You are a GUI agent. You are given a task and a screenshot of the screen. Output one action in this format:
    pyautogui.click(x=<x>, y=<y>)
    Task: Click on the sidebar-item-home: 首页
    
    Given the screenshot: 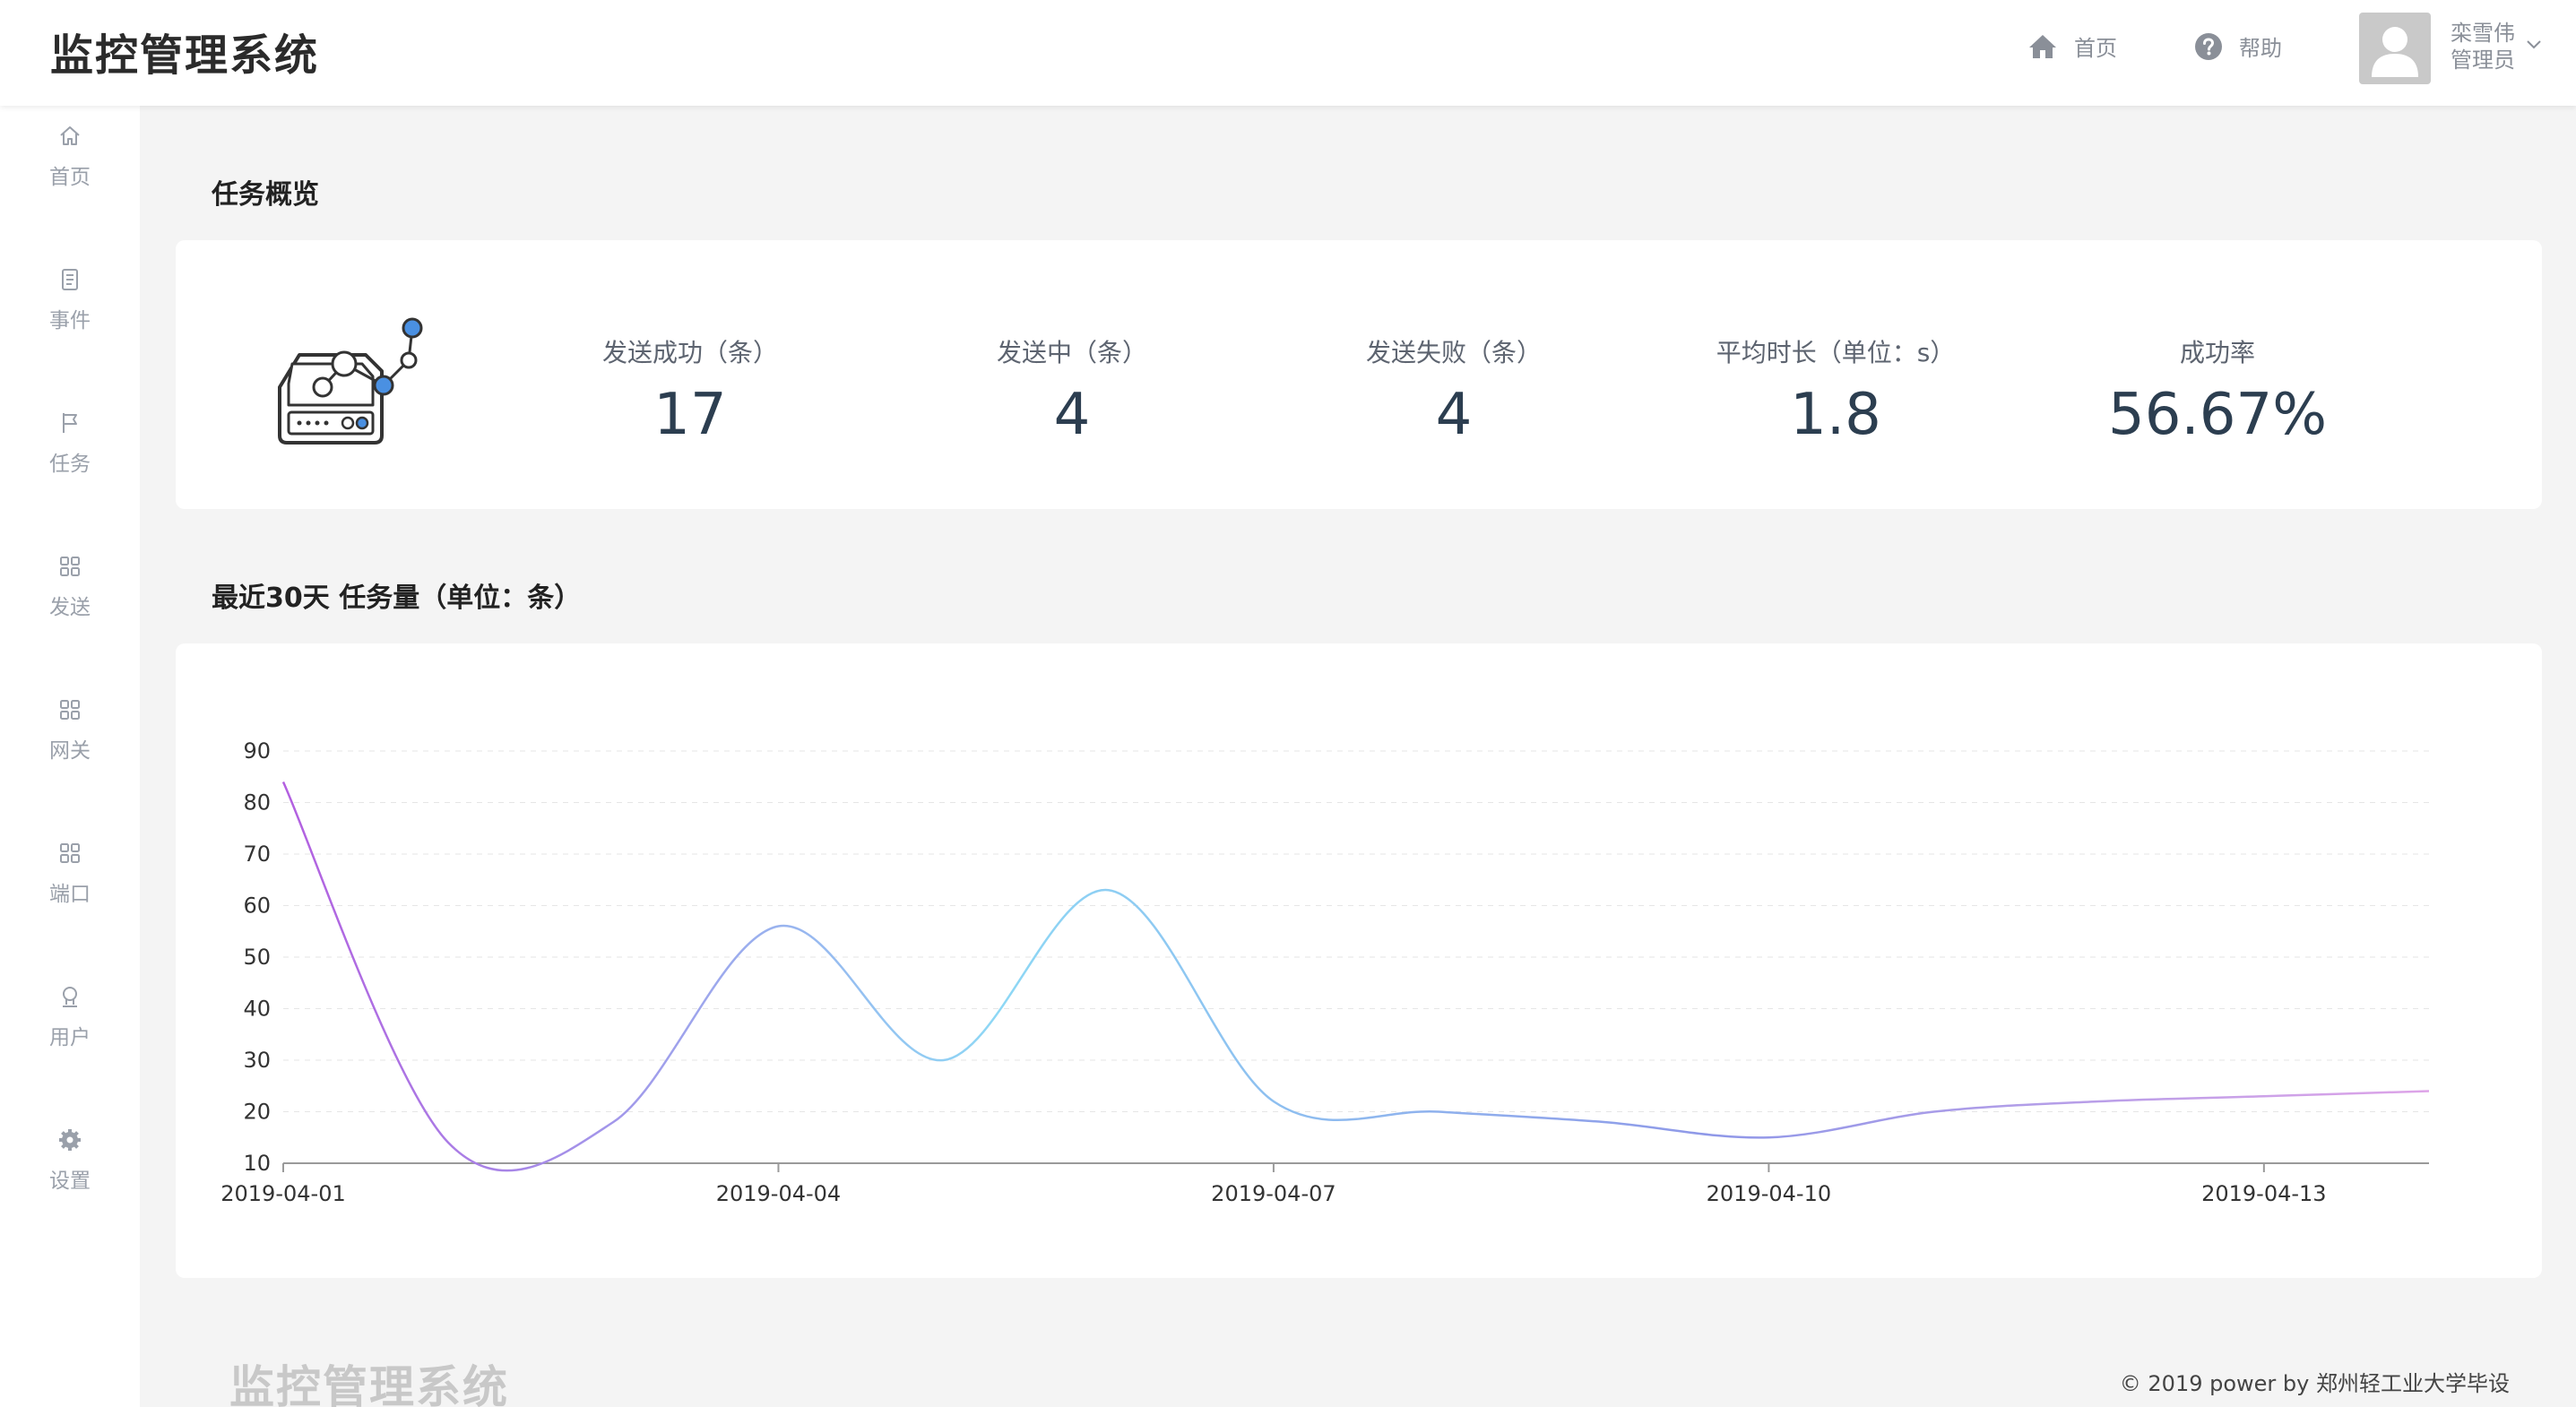 What is the action you would take?
    pyautogui.click(x=70, y=157)
    